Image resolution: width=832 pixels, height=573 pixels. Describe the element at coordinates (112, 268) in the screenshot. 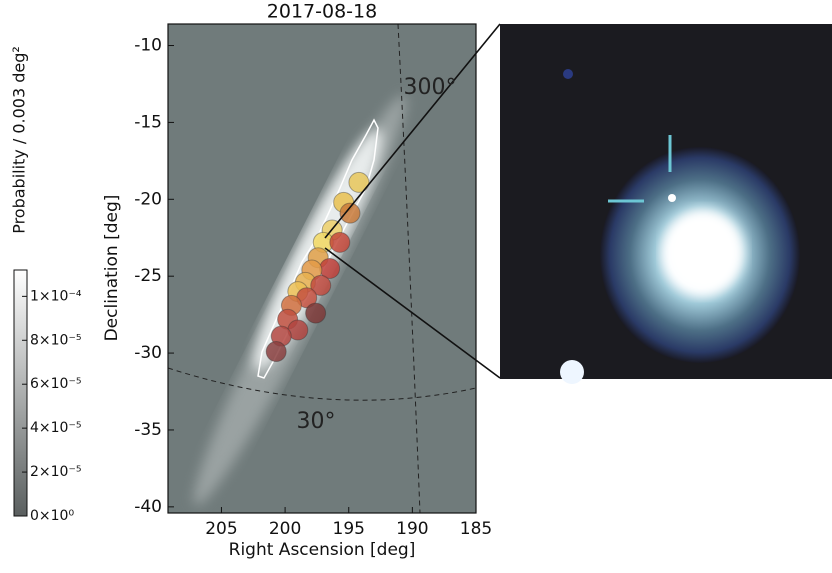

I see `y-axis-label: Declination [deg]` at that location.